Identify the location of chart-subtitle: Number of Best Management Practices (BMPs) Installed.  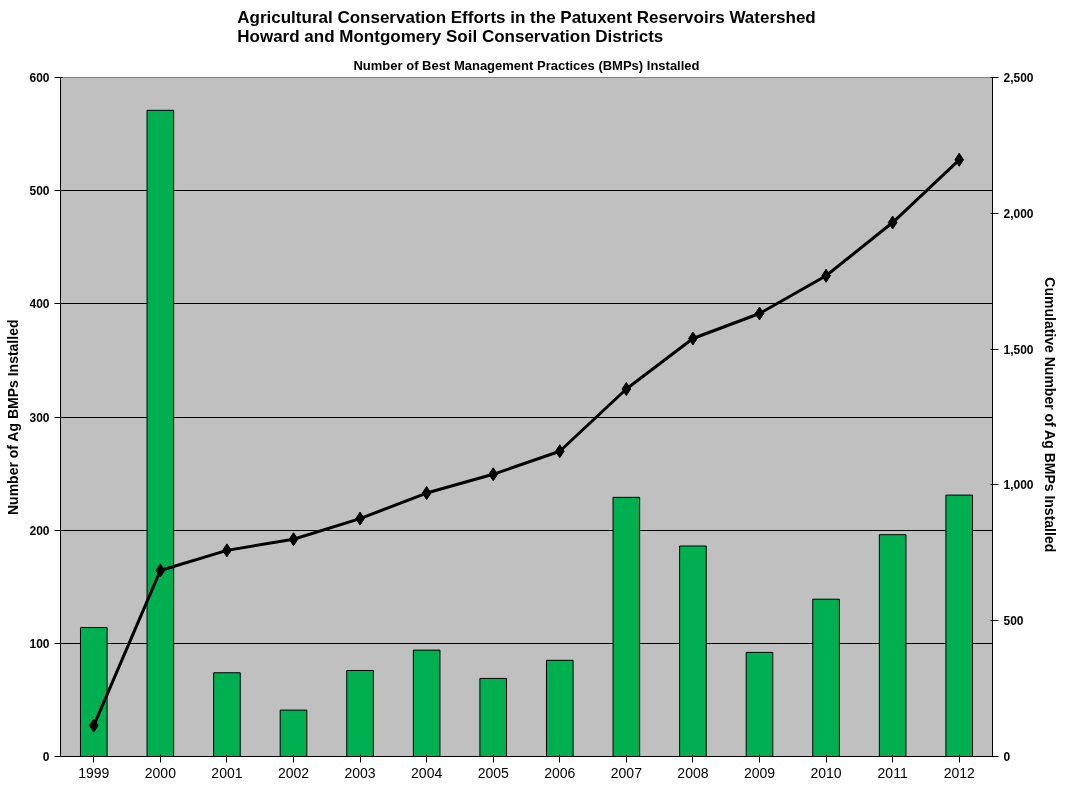
(526, 65).